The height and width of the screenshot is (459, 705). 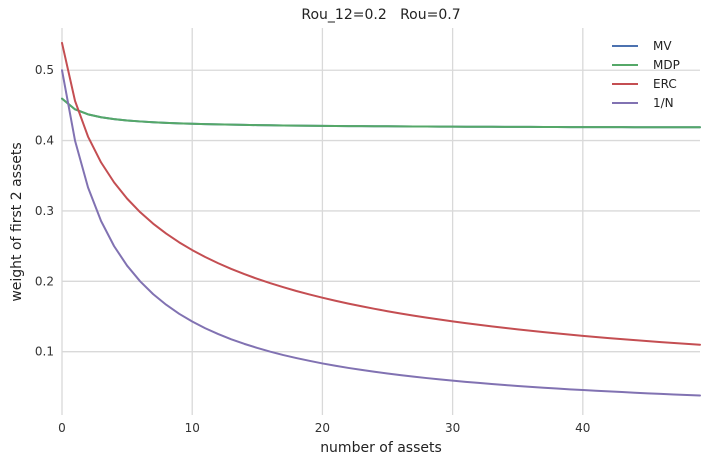 What do you see at coordinates (646, 74) in the screenshot?
I see `legend: MV MDP ERC 1/N` at bounding box center [646, 74].